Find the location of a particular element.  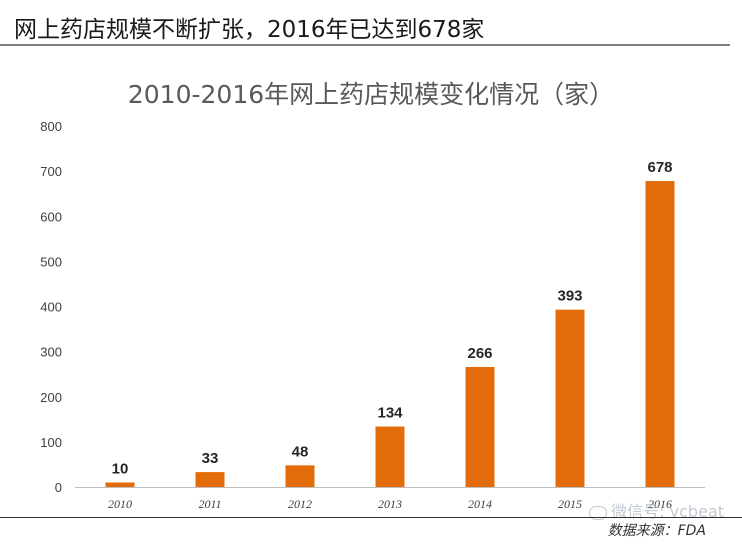

bar-2011 is located at coordinates (210, 479).